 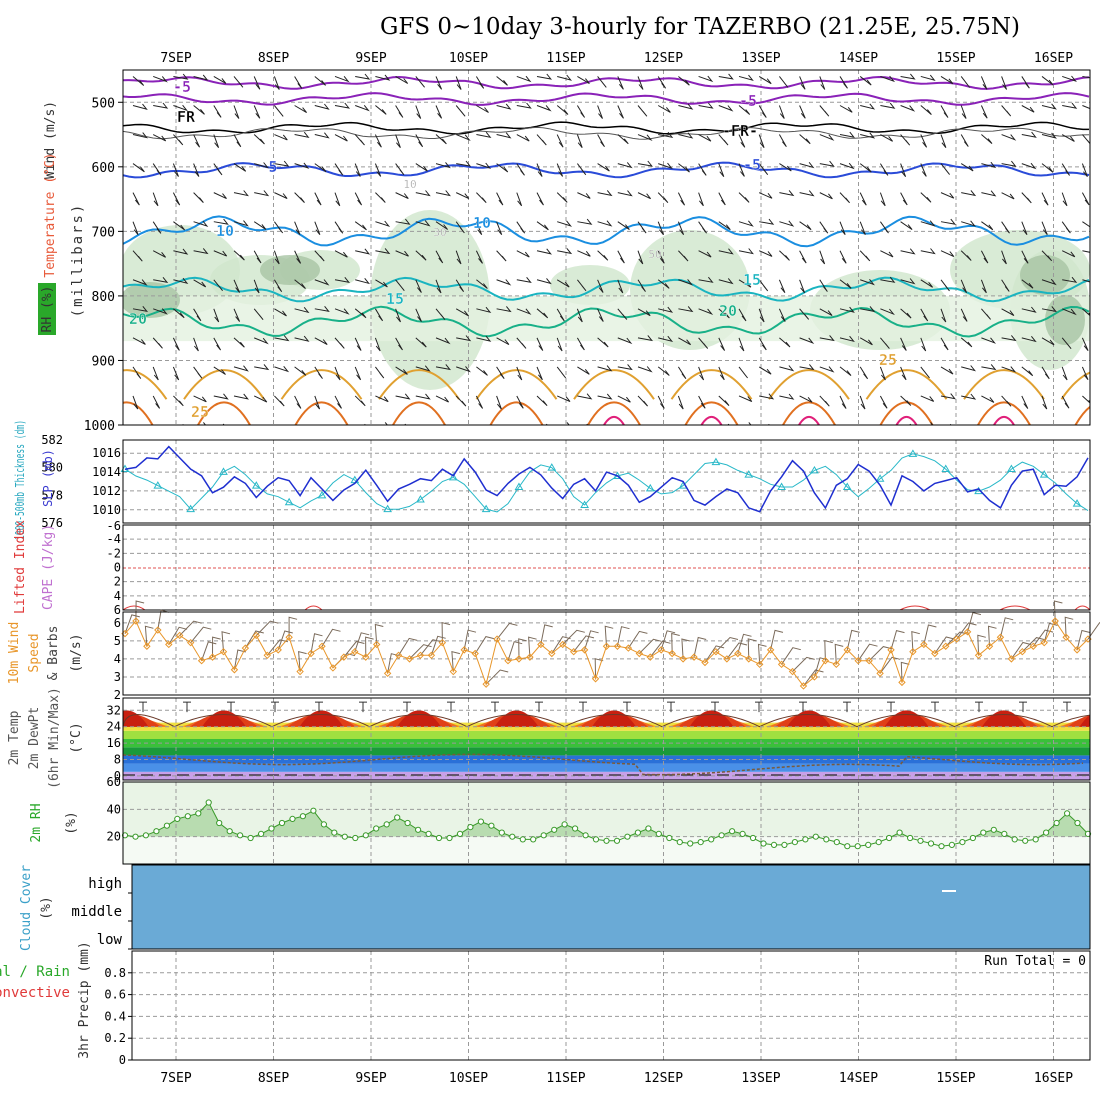 I want to click on slp-tick-label: 1012, so click(x=106, y=491).